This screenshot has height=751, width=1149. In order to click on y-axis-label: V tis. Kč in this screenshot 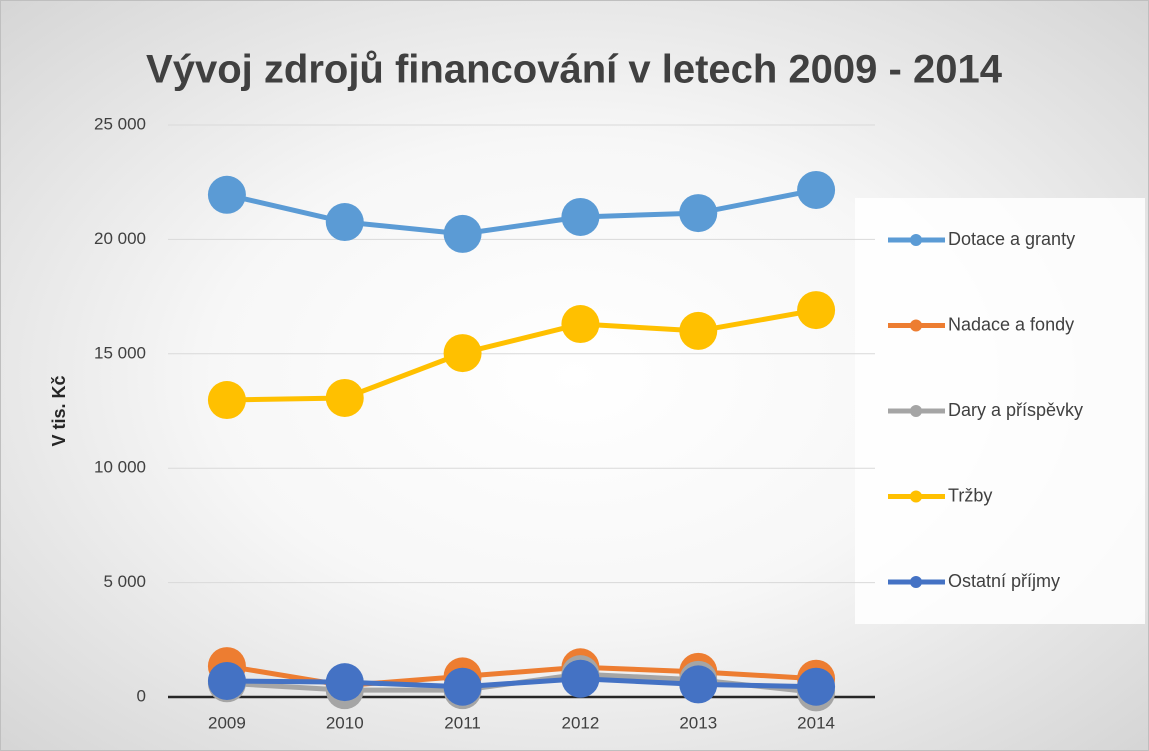, I will do `click(59, 410)`.